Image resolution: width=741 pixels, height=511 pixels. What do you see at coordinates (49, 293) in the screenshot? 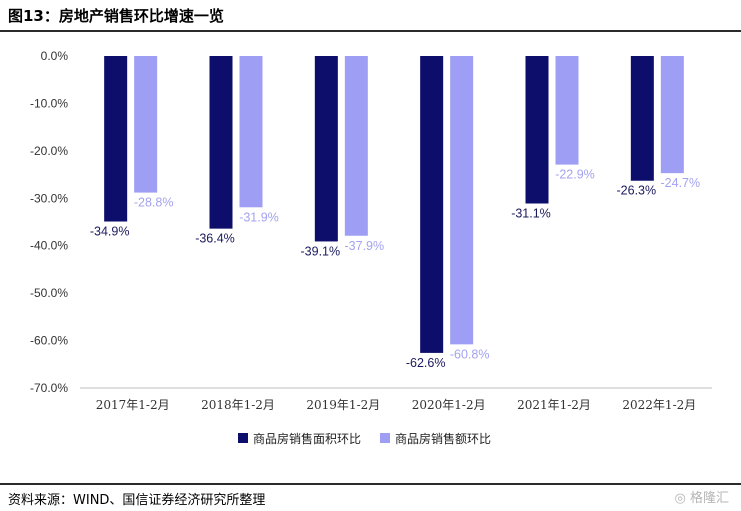
I see `y-tick-label: -50.0%` at bounding box center [49, 293].